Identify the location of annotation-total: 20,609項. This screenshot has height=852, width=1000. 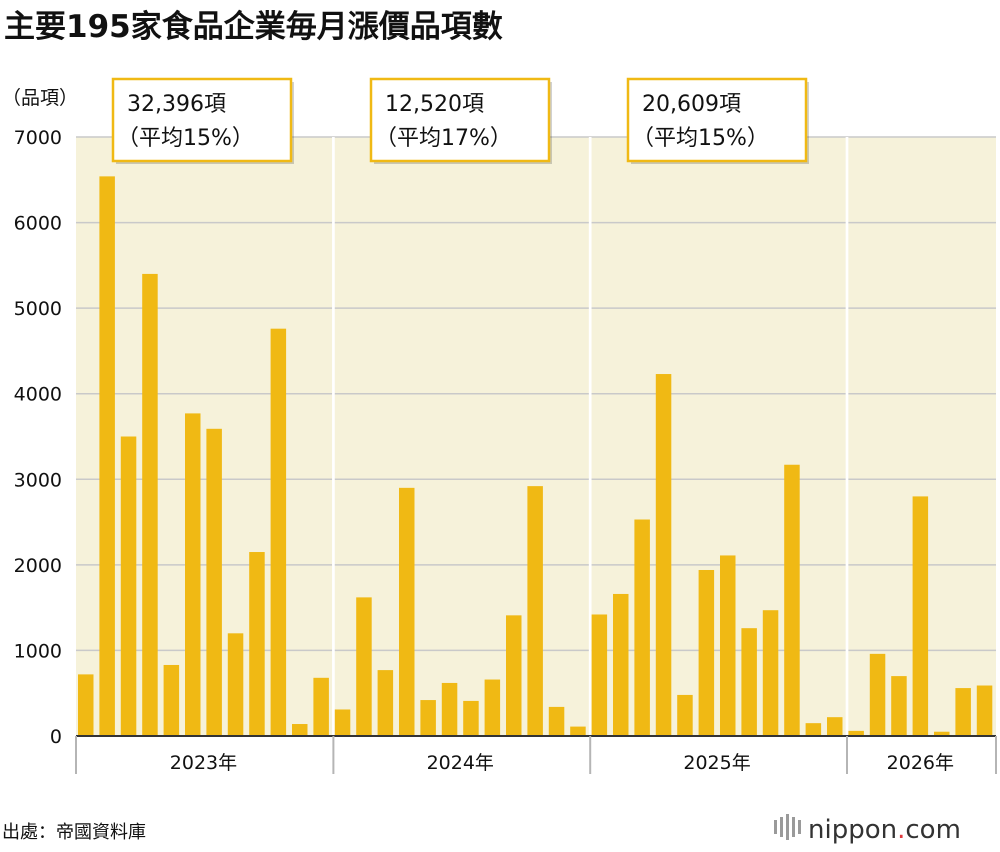
(691, 104).